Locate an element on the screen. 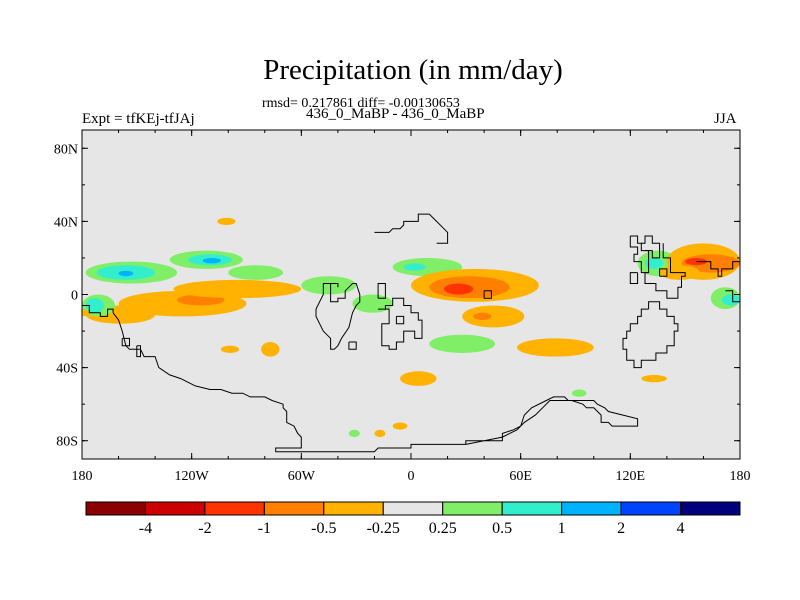  y-tick-label: 0 is located at coordinates (74, 296).